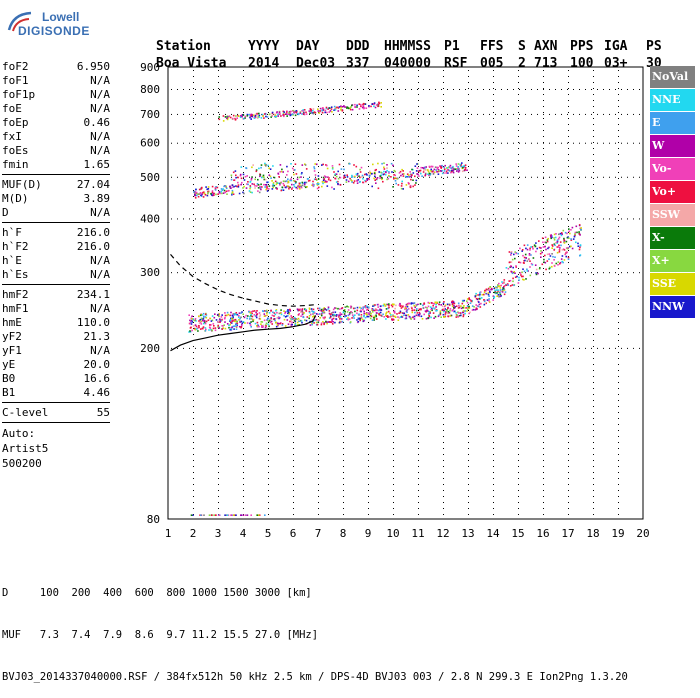  What do you see at coordinates (56, 123) in the screenshot?
I see `param-row-foep: foEp 0.46` at bounding box center [56, 123].